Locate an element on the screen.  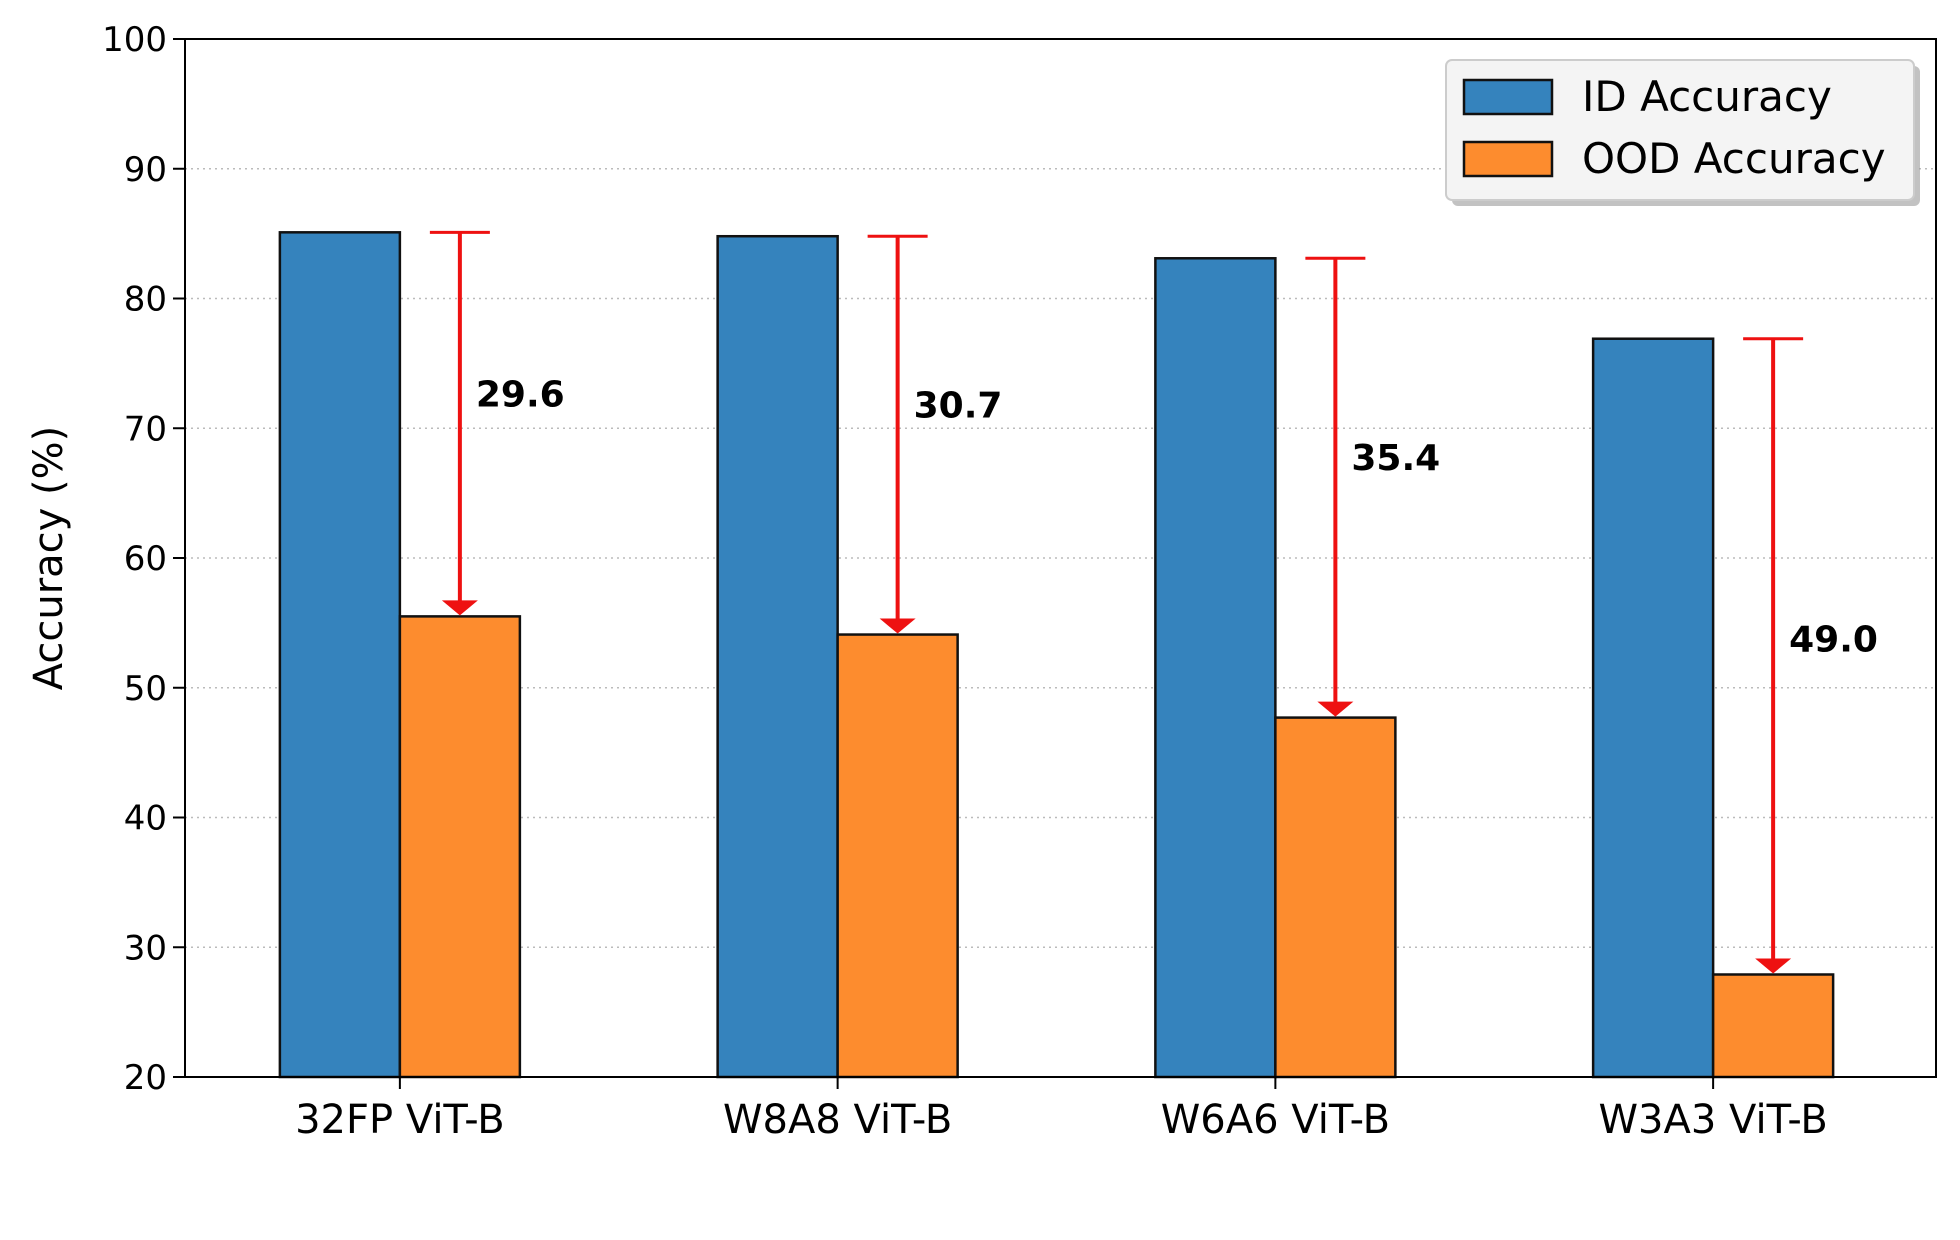
y-tick-label: 30 is located at coordinates (145, 948).